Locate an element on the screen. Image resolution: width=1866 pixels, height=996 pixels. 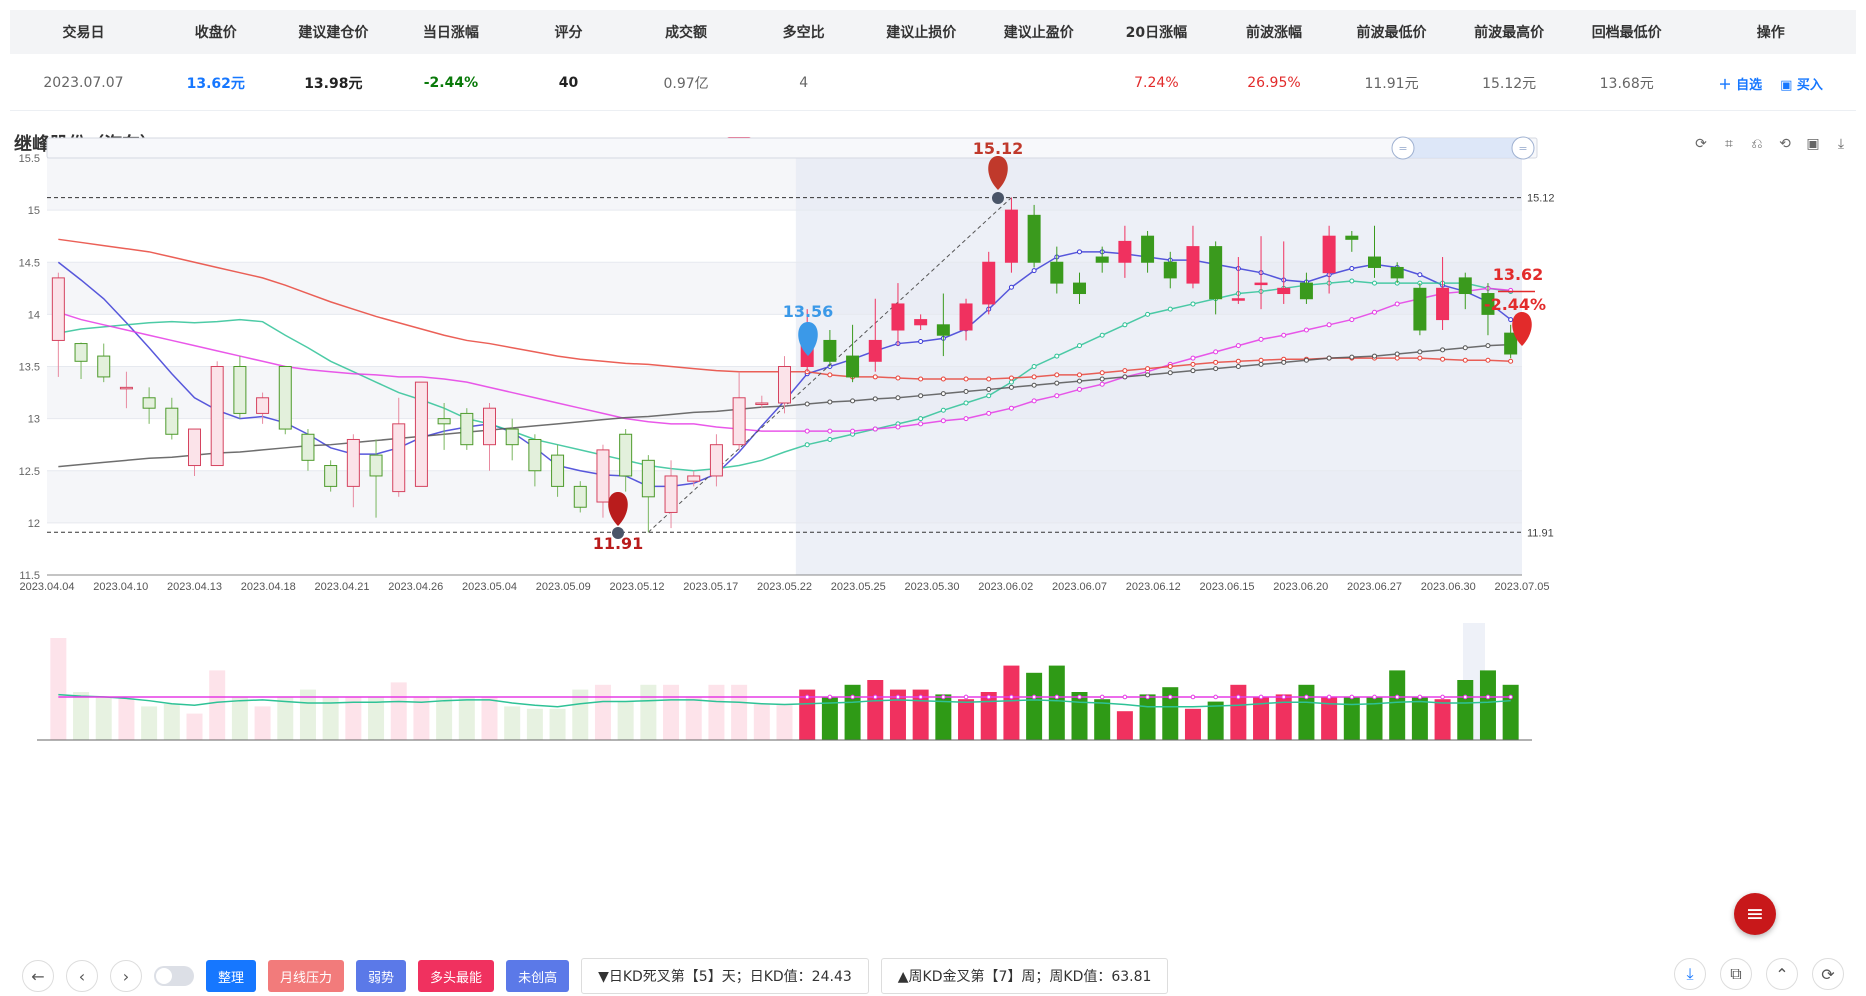
add-watchlist-button: ＋ 自选 is located at coordinates (1740, 85).